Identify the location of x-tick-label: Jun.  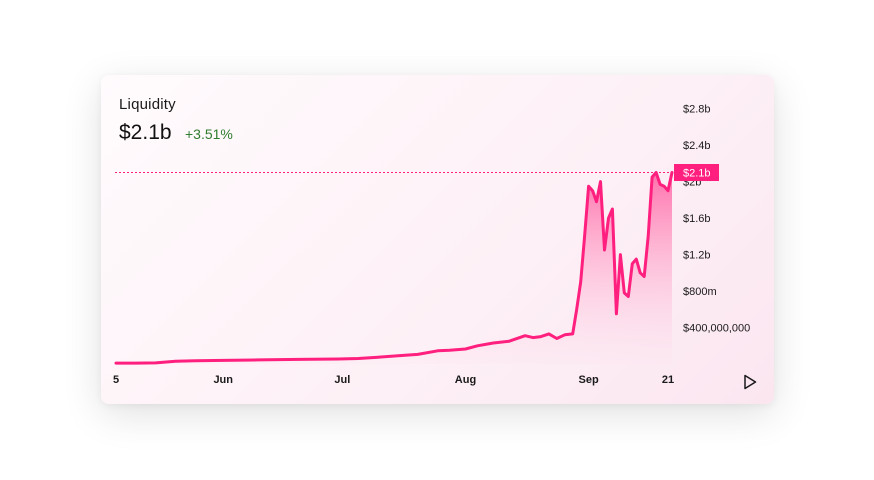
(223, 380).